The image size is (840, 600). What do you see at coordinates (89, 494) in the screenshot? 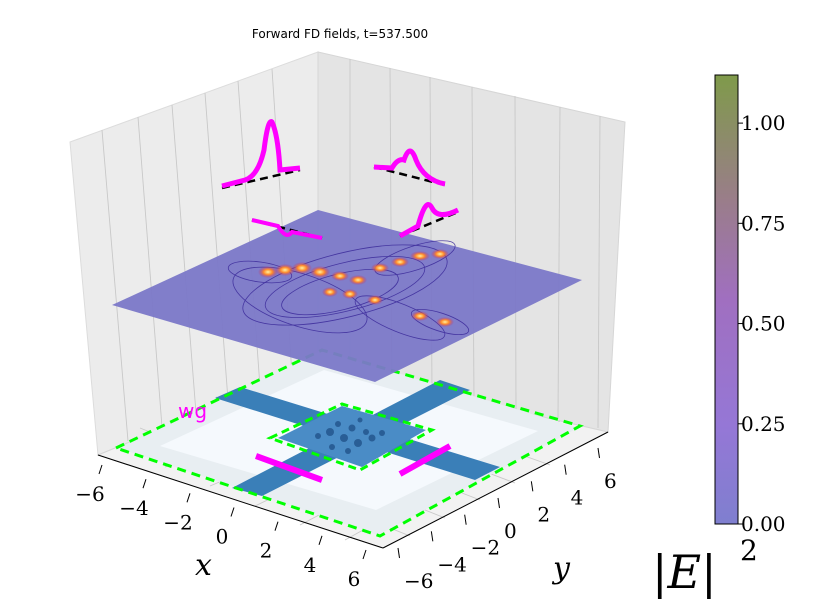
I see `x-tick-label: −6` at bounding box center [89, 494].